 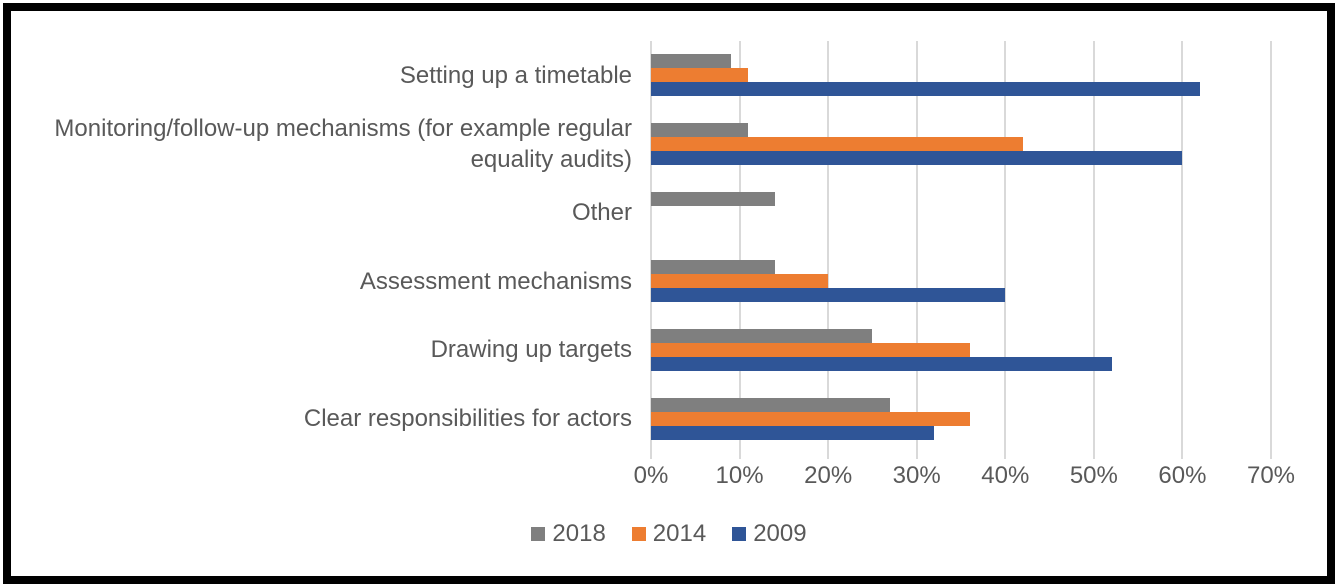 I want to click on axis-tick-40%, so click(x=1005, y=456).